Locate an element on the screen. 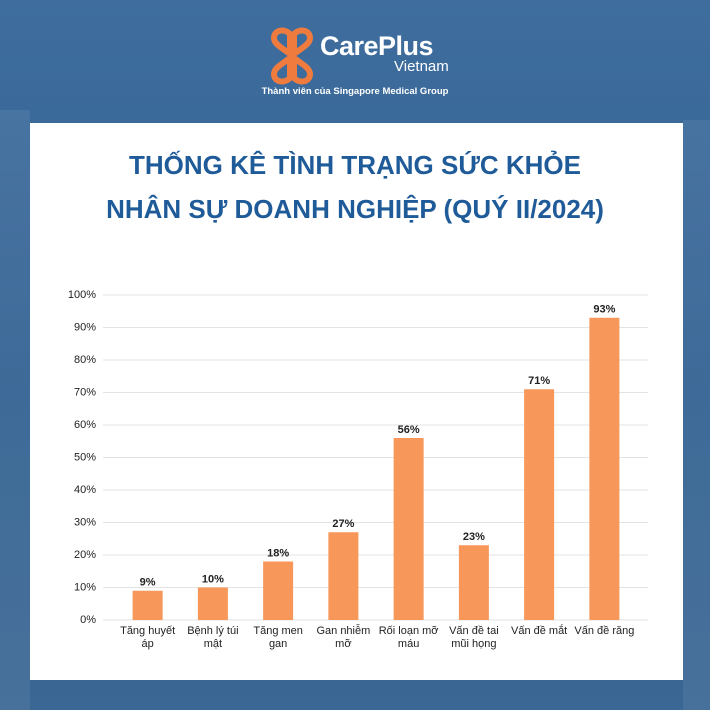 Image resolution: width=710 pixels, height=710 pixels. y-tick-label: 80% is located at coordinates (85, 360).